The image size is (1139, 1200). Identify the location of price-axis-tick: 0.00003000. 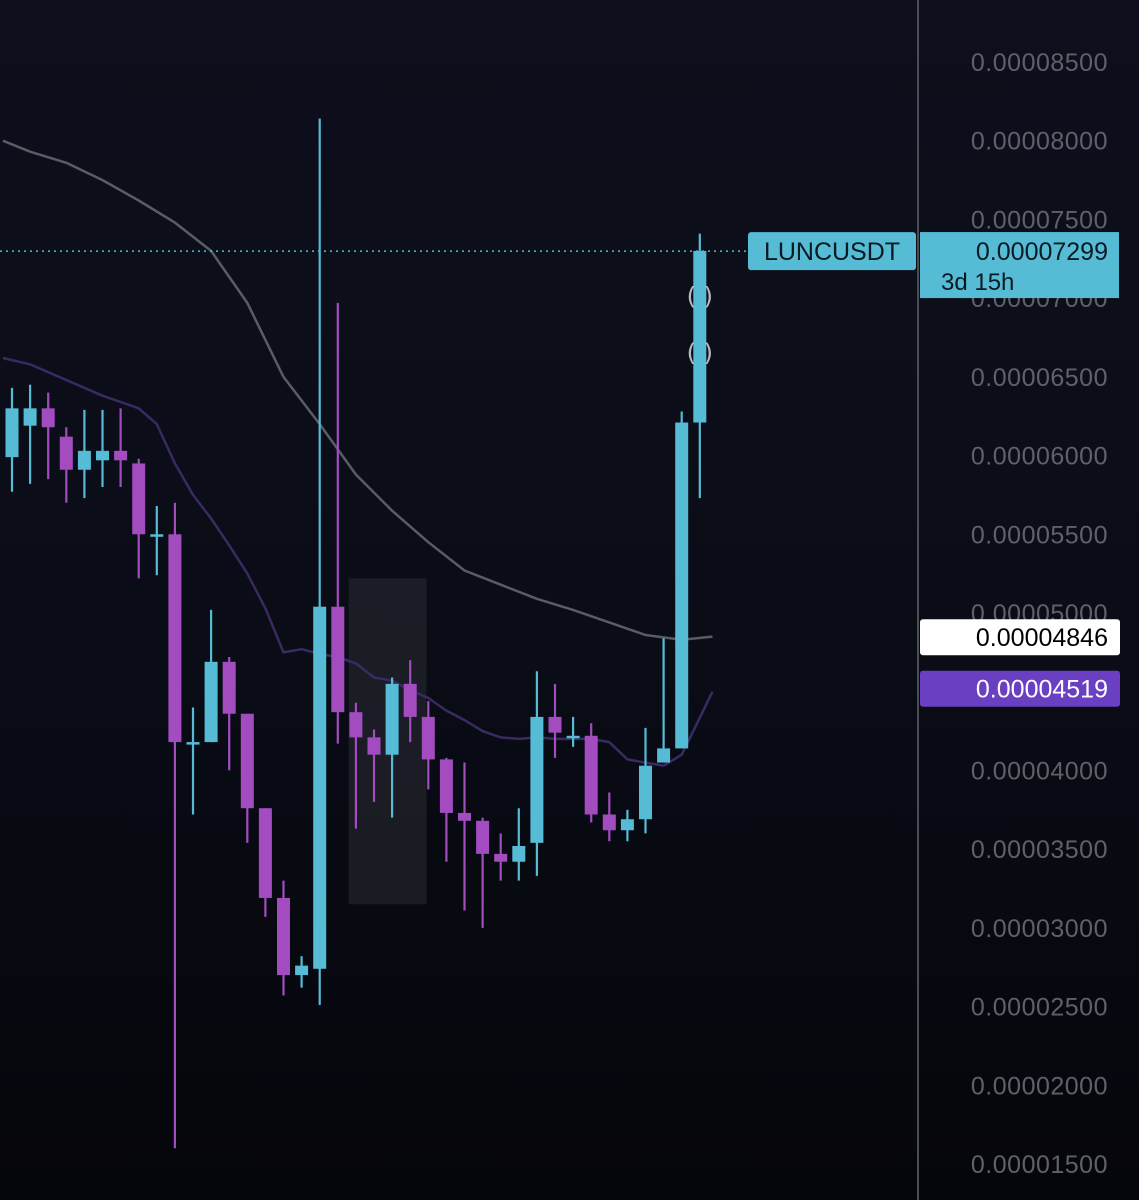
(1039, 929).